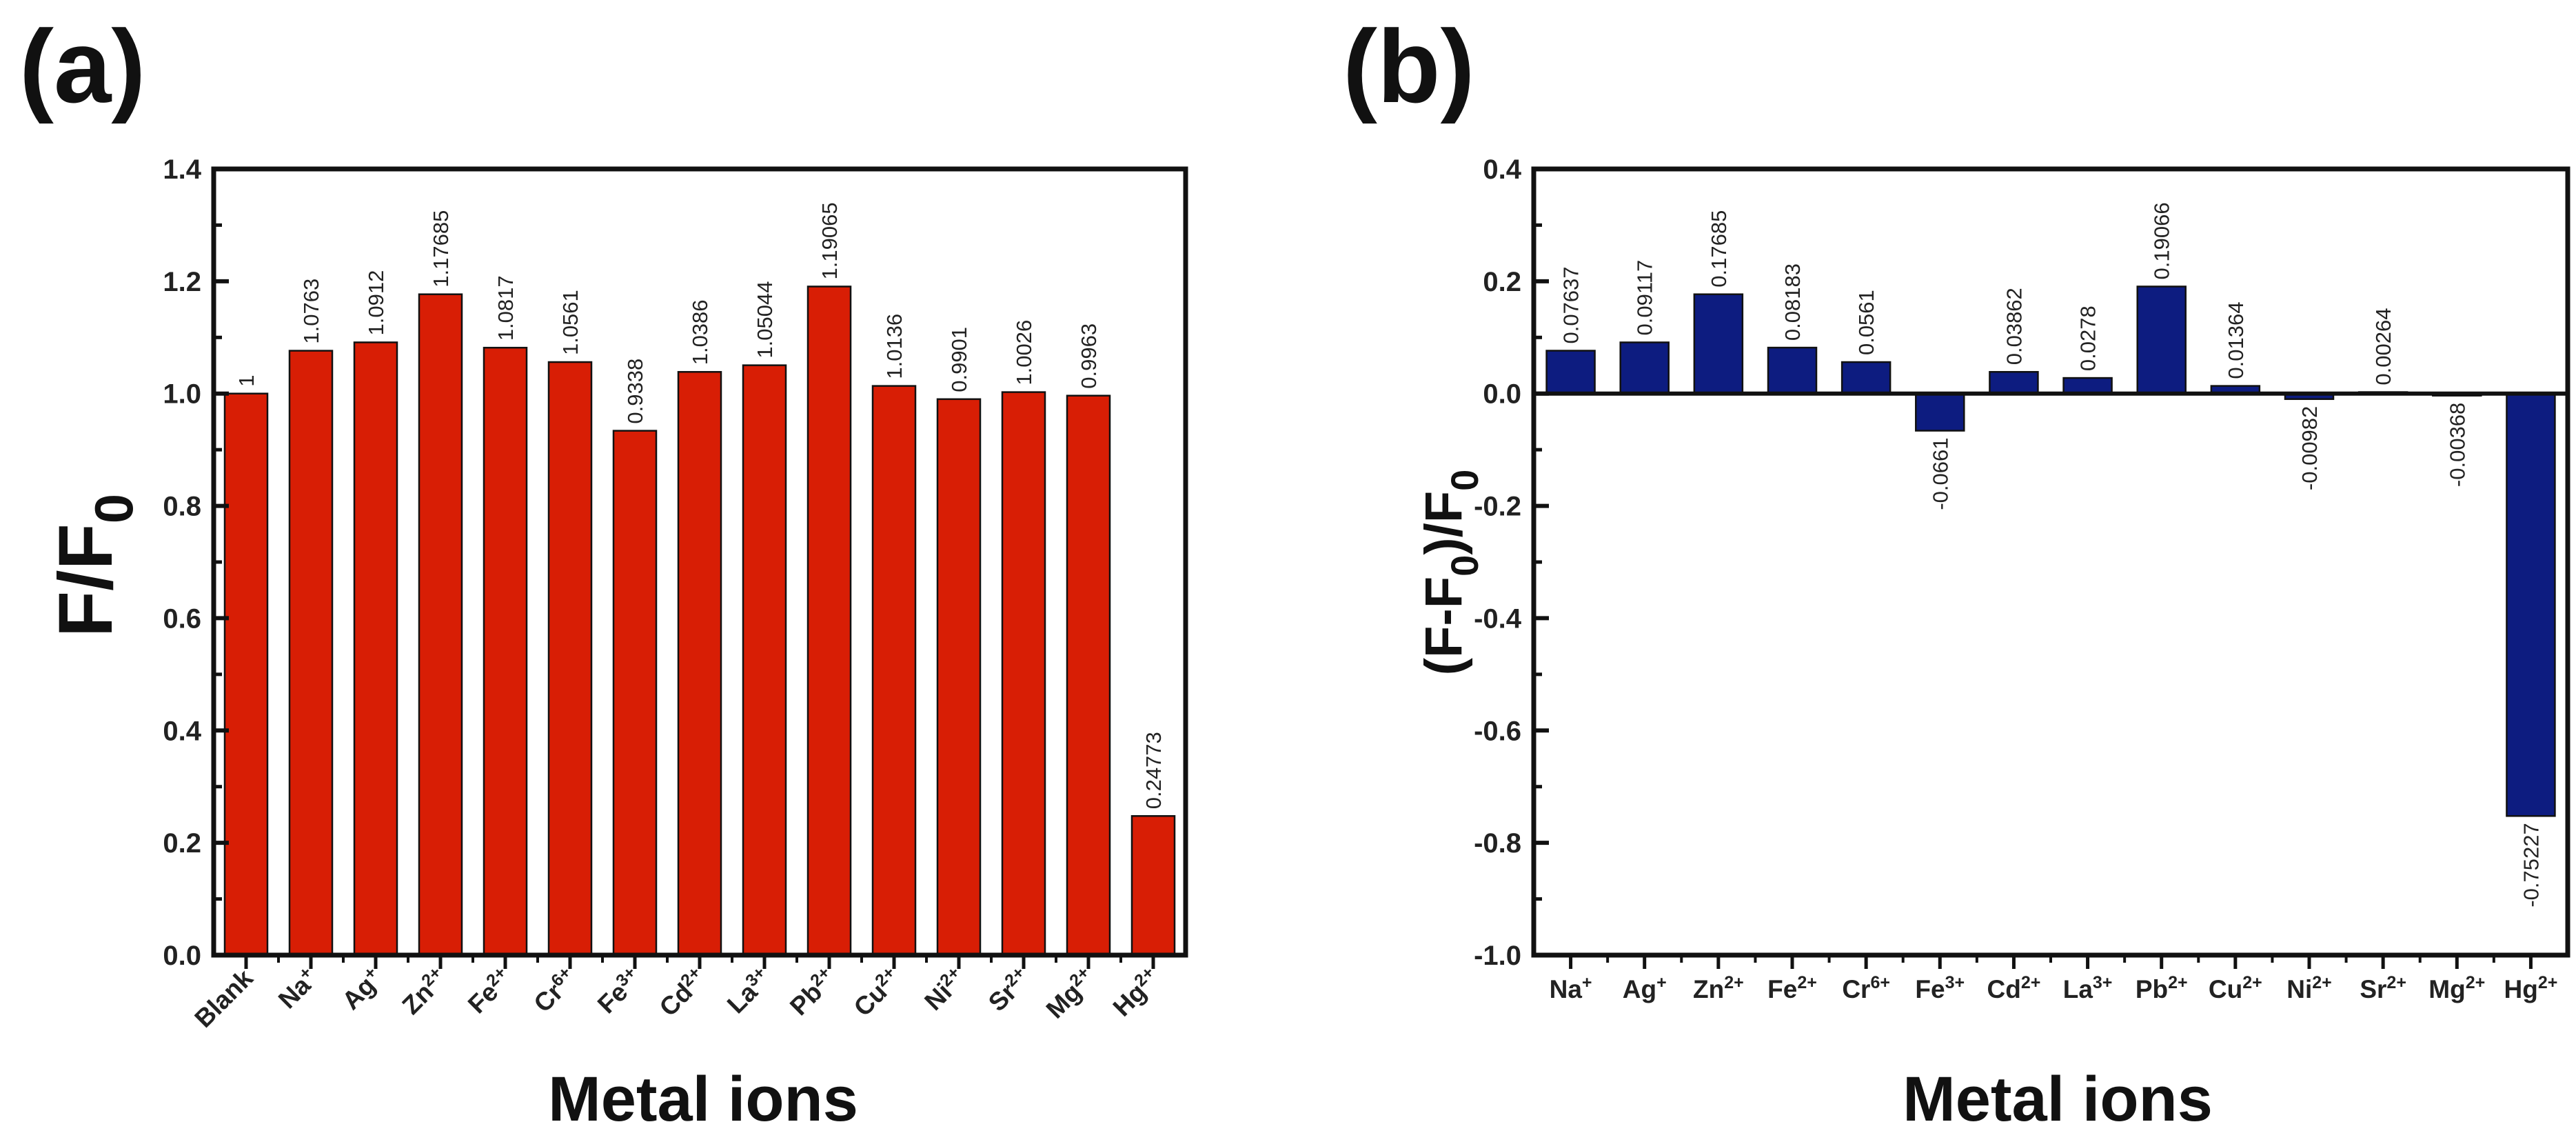  I want to click on value-label: 0.03862, so click(2014, 326).